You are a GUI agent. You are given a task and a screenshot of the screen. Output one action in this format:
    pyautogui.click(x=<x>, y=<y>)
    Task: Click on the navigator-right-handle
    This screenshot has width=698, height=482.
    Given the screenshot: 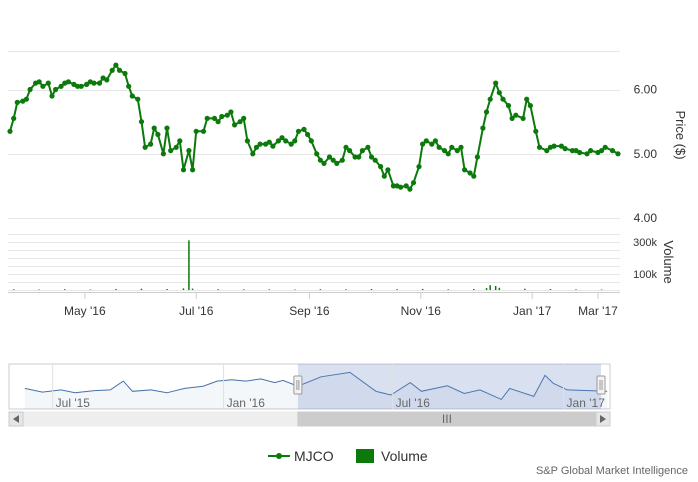 What is the action you would take?
    pyautogui.click(x=601, y=385)
    